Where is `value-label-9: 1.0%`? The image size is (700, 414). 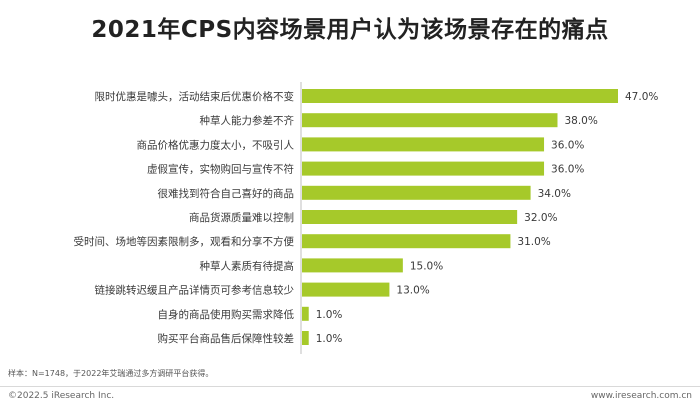
value-label-9: 1.0% is located at coordinates (329, 315).